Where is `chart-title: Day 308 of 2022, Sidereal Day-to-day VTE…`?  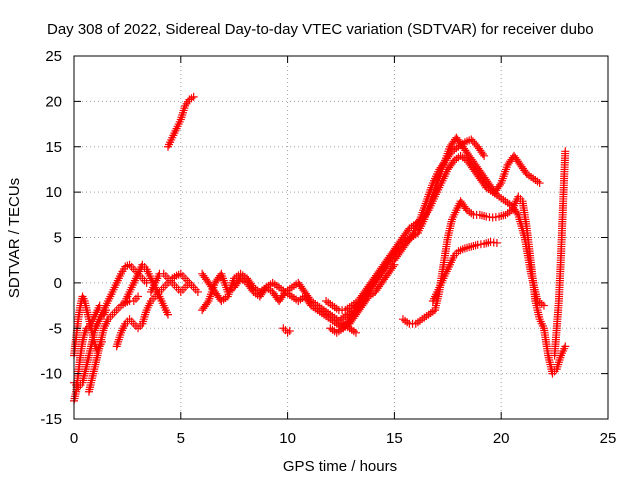
chart-title: Day 308 of 2022, Sidereal Day-to-day VTE… is located at coordinates (320, 29).